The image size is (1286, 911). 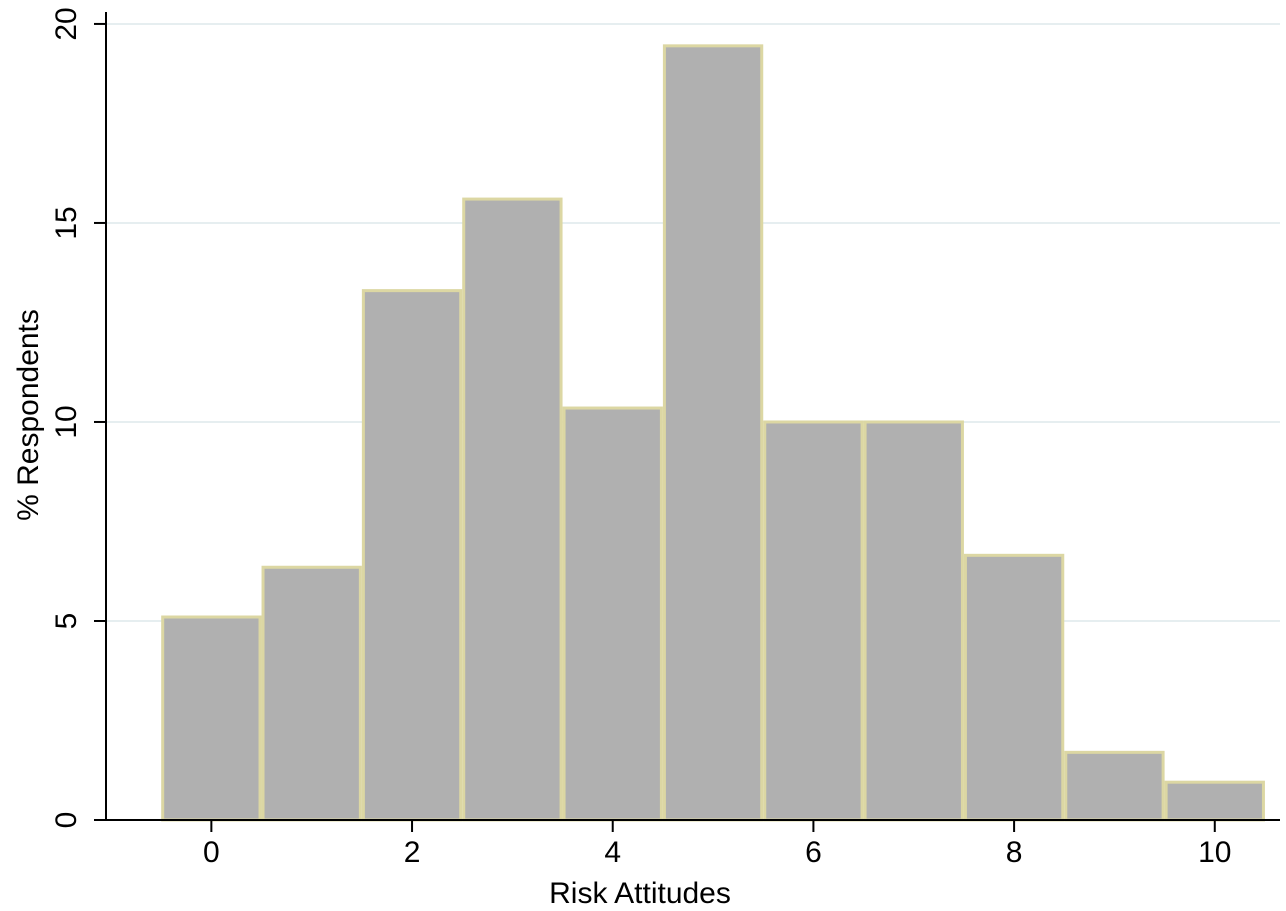 I want to click on x-tick-label-3: 6, so click(x=813, y=852).